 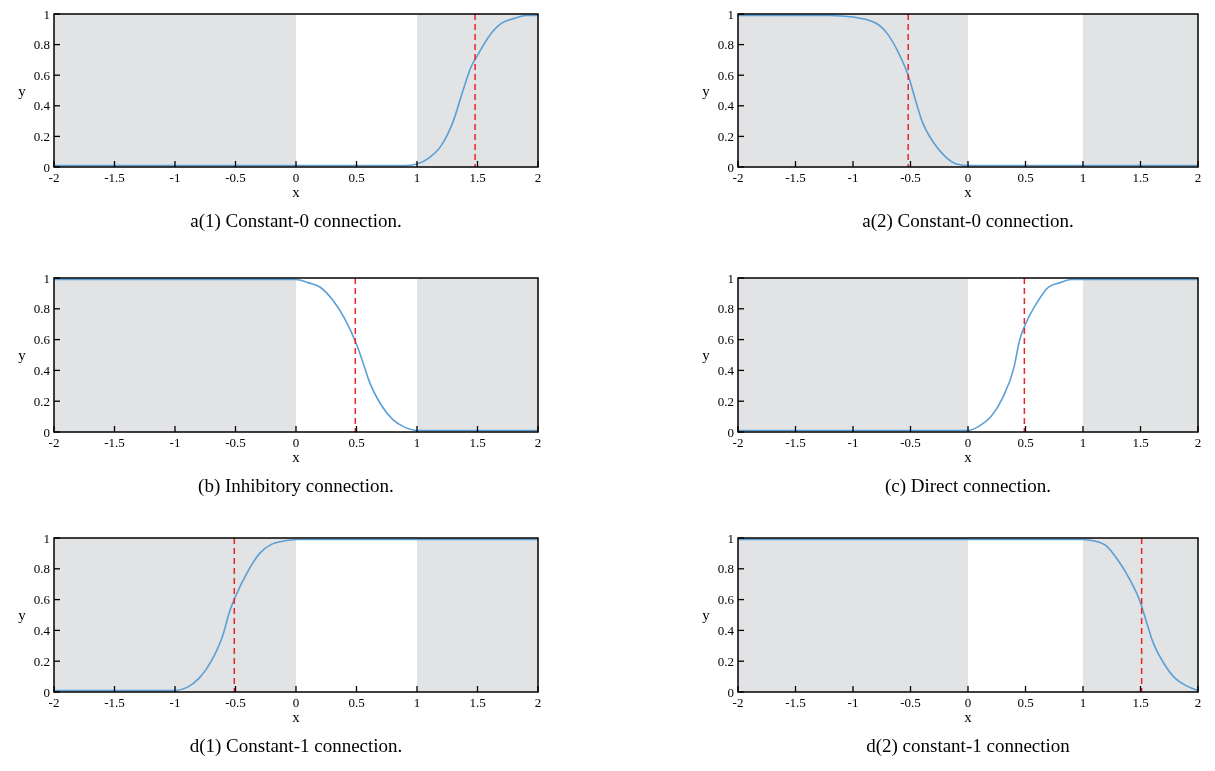 I want to click on text: d(1) Constant-1 connection., so click(x=296, y=746).